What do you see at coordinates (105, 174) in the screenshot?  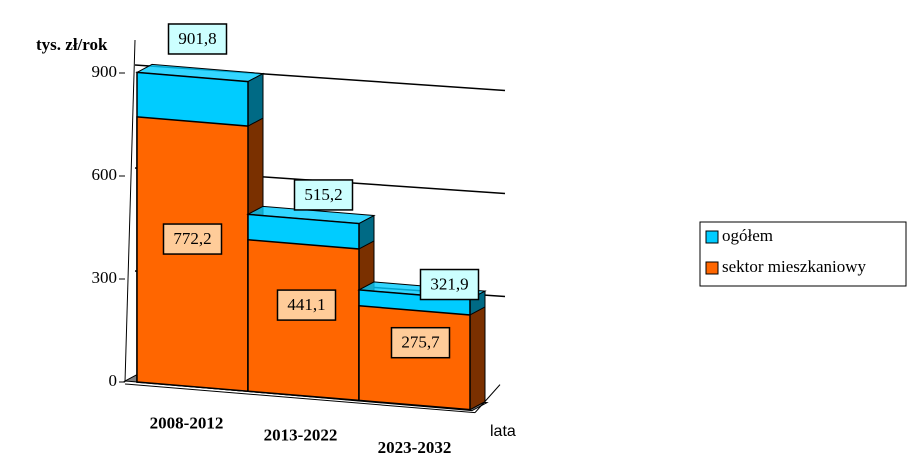 I see `y-tick-label: 600` at bounding box center [105, 174].